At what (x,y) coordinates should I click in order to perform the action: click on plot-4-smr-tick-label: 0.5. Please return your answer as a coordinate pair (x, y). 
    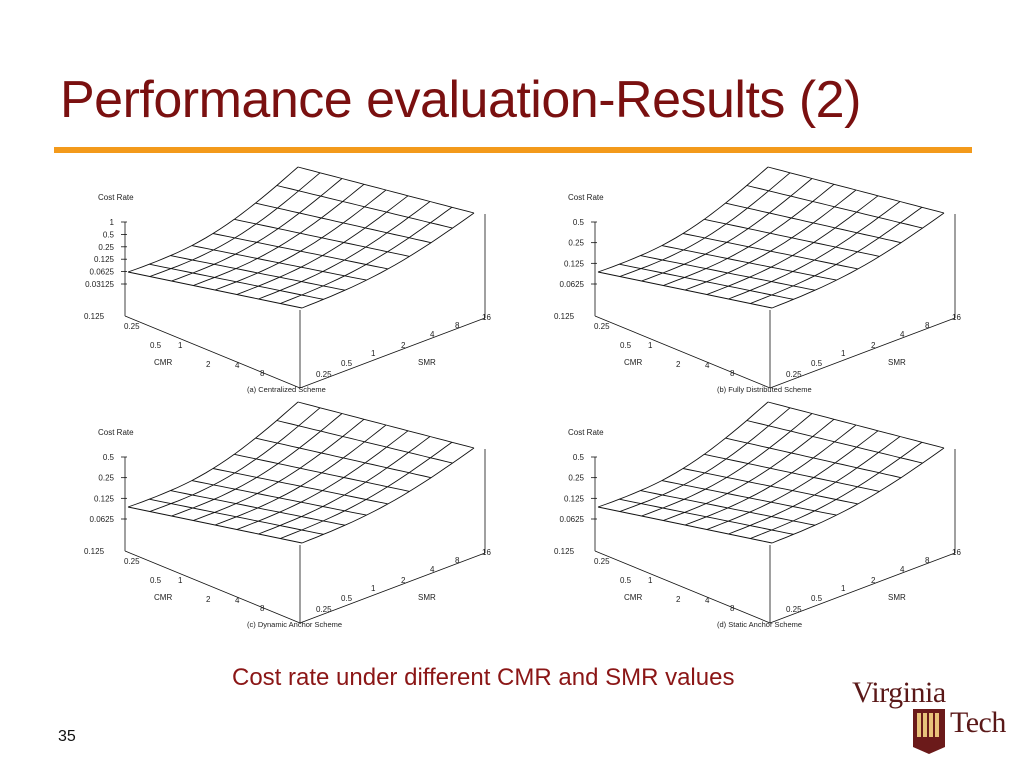
    Looking at the image, I should click on (817, 598).